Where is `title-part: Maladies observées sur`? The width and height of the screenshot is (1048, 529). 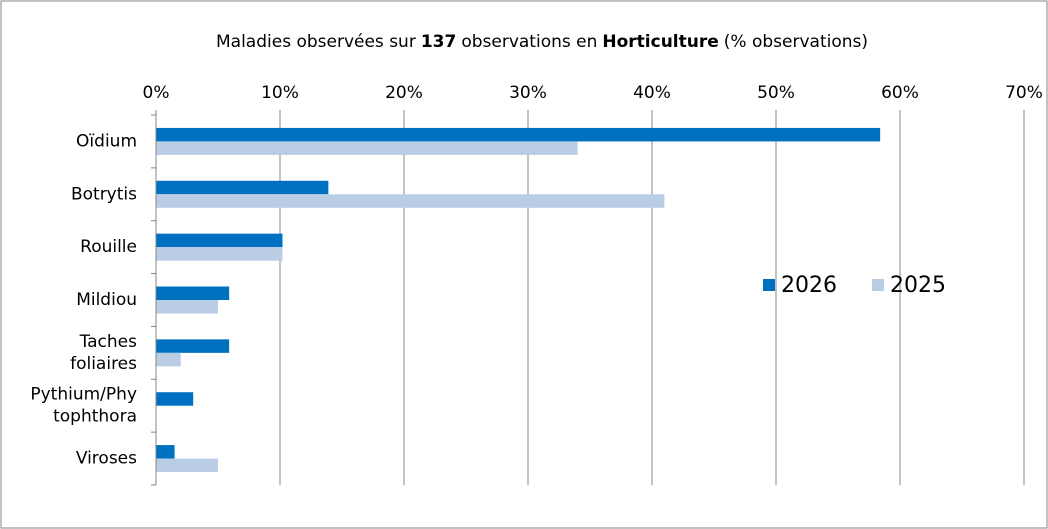 title-part: Maladies observées sur is located at coordinates (316, 42).